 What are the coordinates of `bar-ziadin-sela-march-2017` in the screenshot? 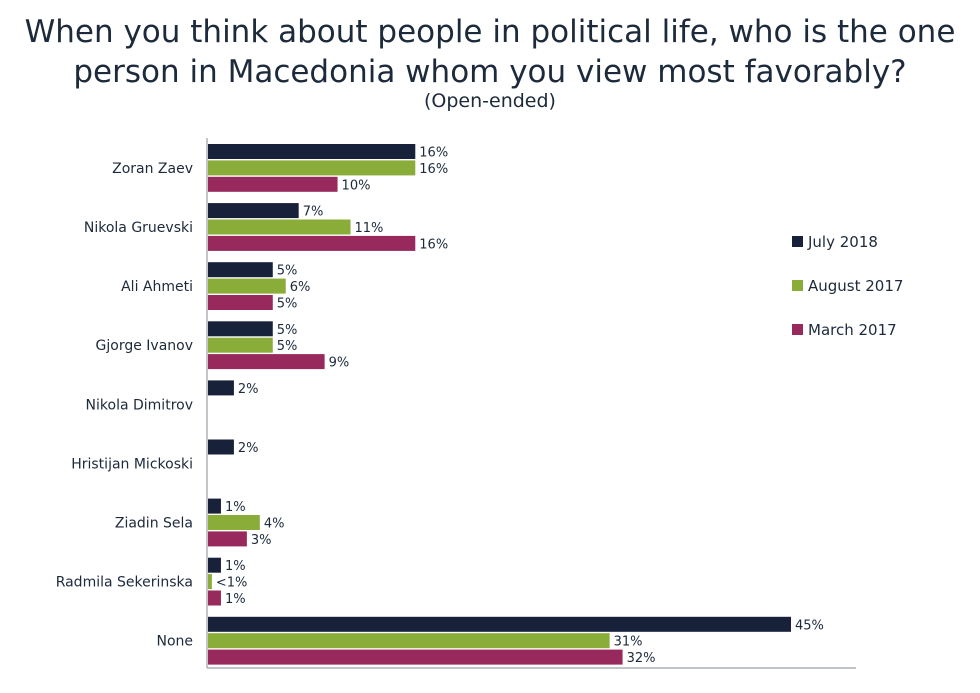 It's located at (227, 539).